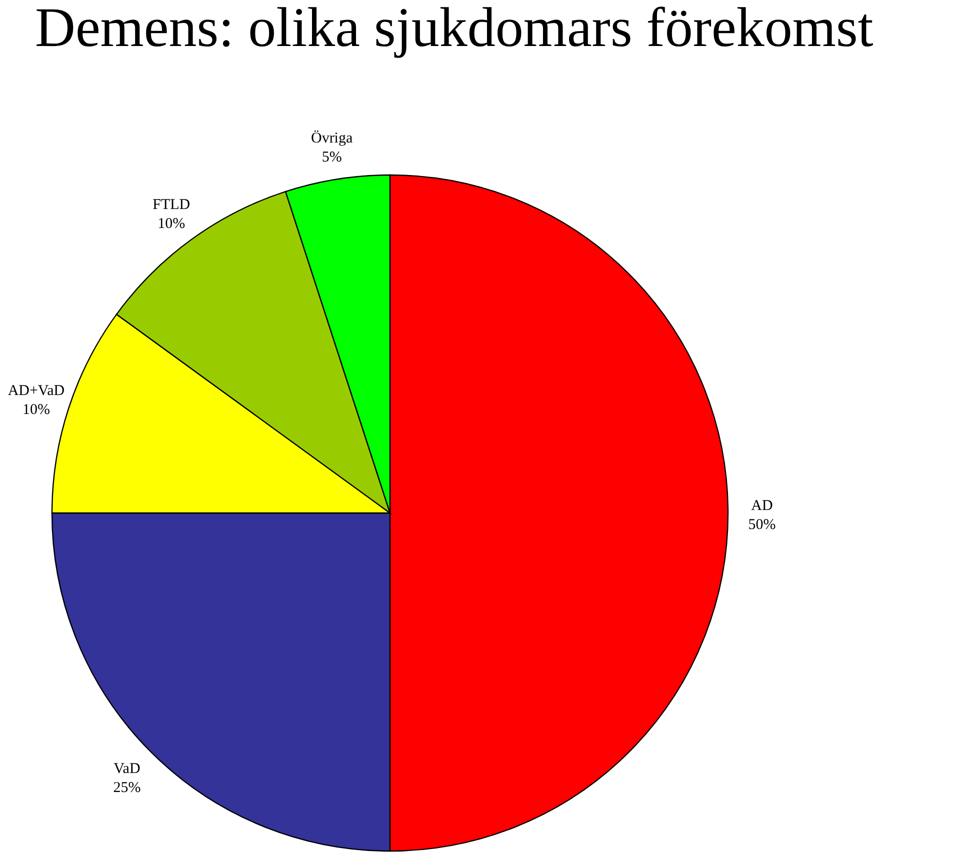 The height and width of the screenshot is (852, 960). I want to click on slice-label: FTLD, so click(171, 205).